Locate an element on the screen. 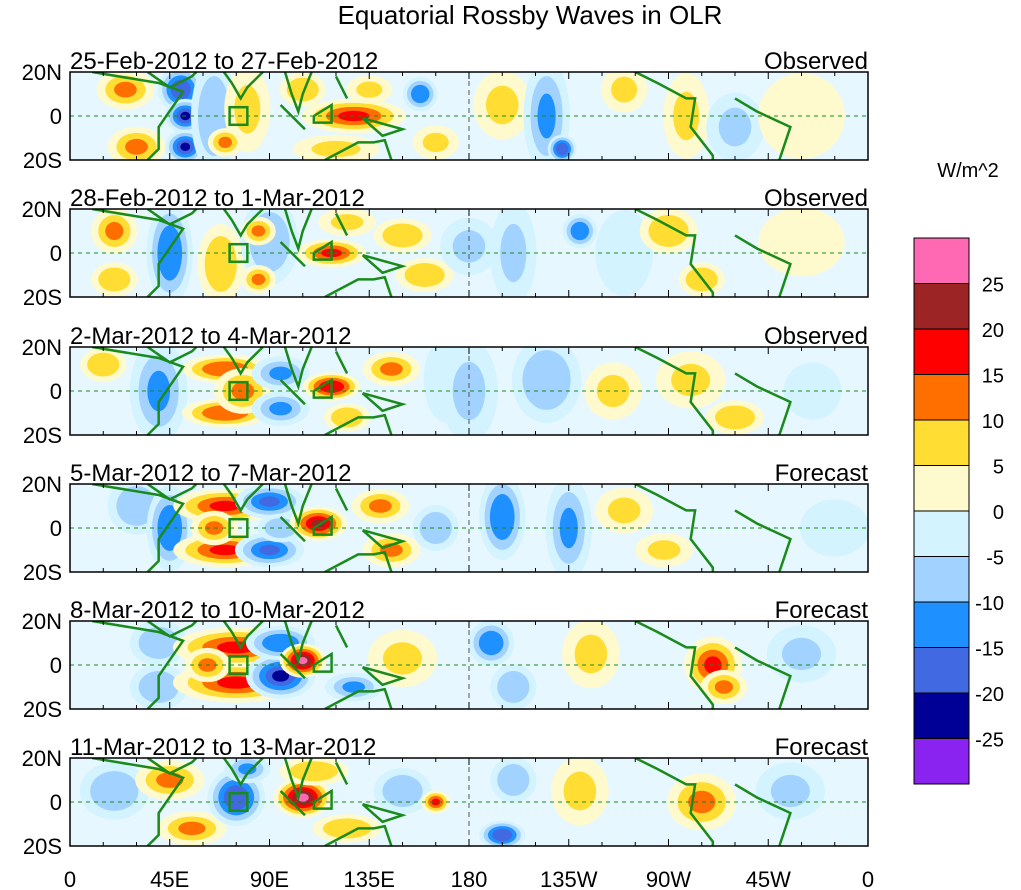 The height and width of the screenshot is (890, 1021). colorbar-level-label: 10 is located at coordinates (993, 422).